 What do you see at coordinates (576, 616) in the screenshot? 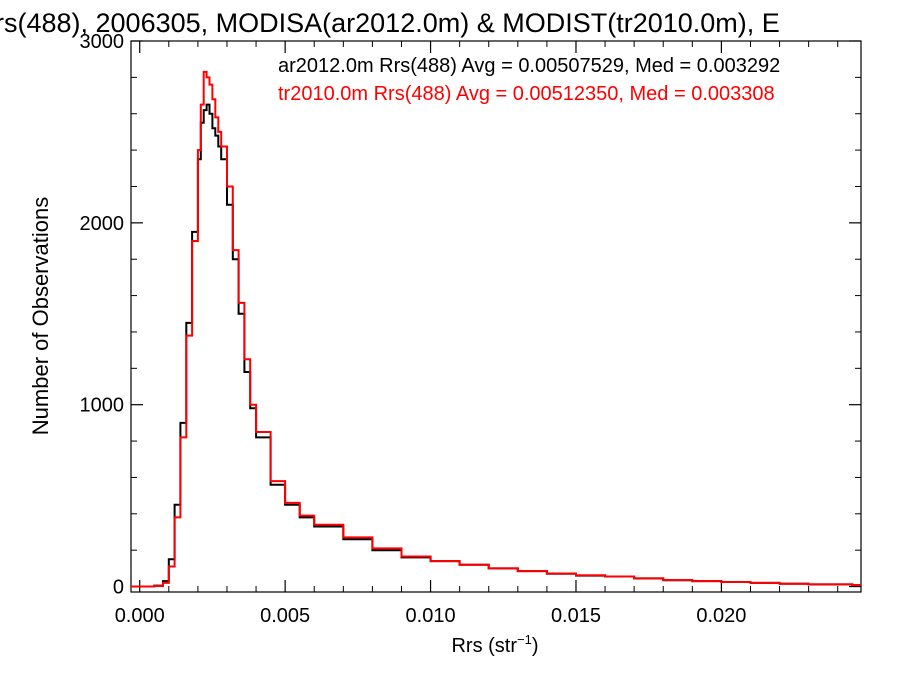
I see `x-tick-label: 0.015` at bounding box center [576, 616].